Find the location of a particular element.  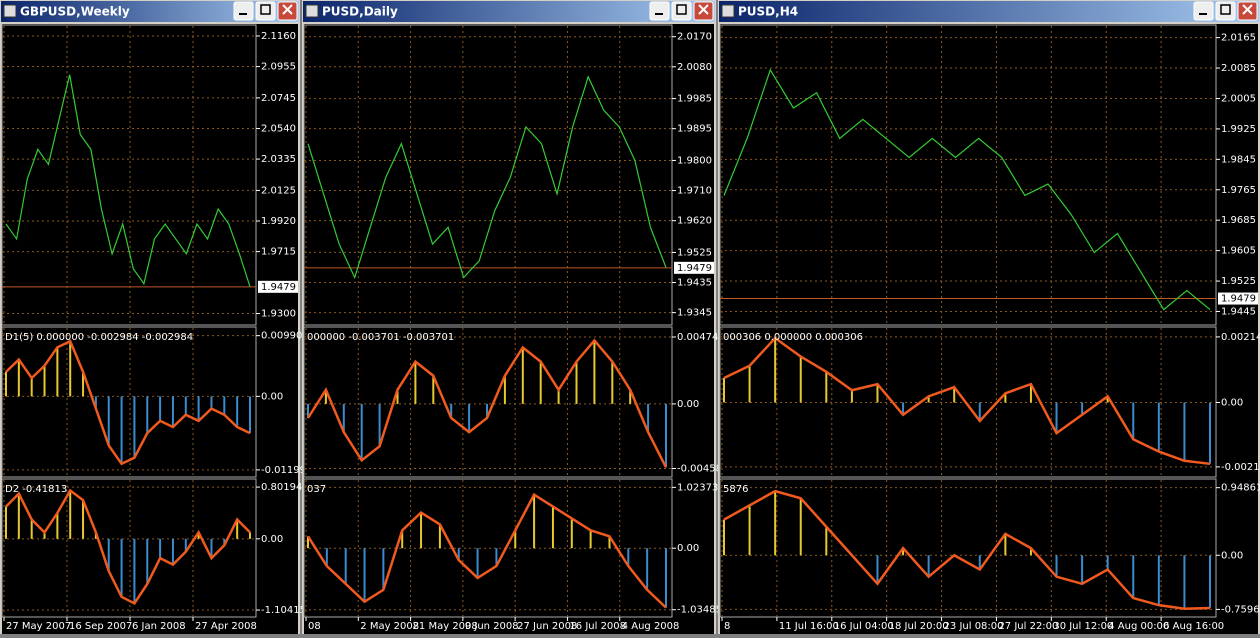

price-label: 2.0745 is located at coordinates (278, 98).